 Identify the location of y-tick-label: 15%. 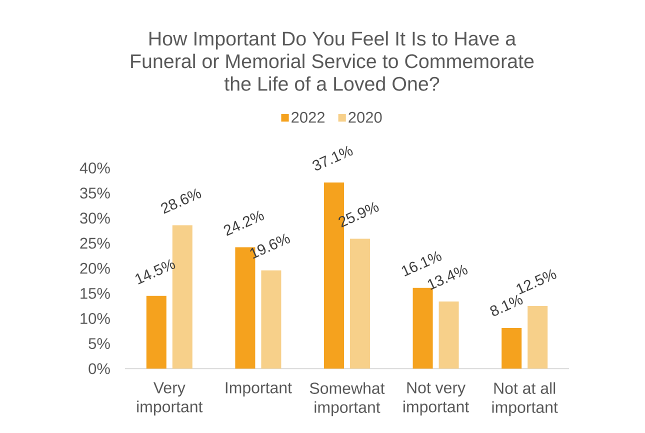
(95, 293).